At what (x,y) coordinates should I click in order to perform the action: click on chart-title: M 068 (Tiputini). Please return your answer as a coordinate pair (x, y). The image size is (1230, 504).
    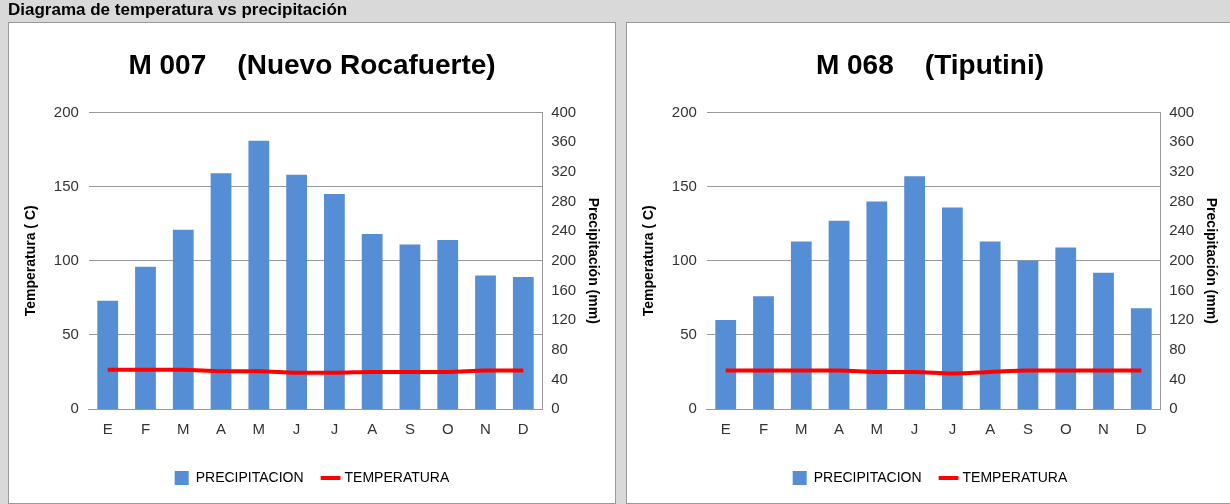
    Looking at the image, I should click on (930, 64).